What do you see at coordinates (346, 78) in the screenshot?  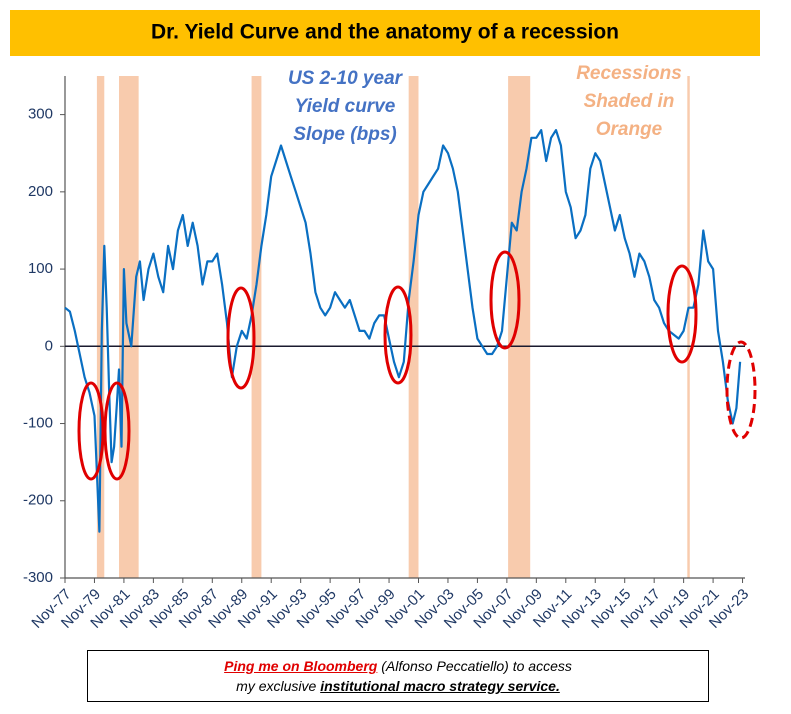 I see `annotation: US 2-10 year` at bounding box center [346, 78].